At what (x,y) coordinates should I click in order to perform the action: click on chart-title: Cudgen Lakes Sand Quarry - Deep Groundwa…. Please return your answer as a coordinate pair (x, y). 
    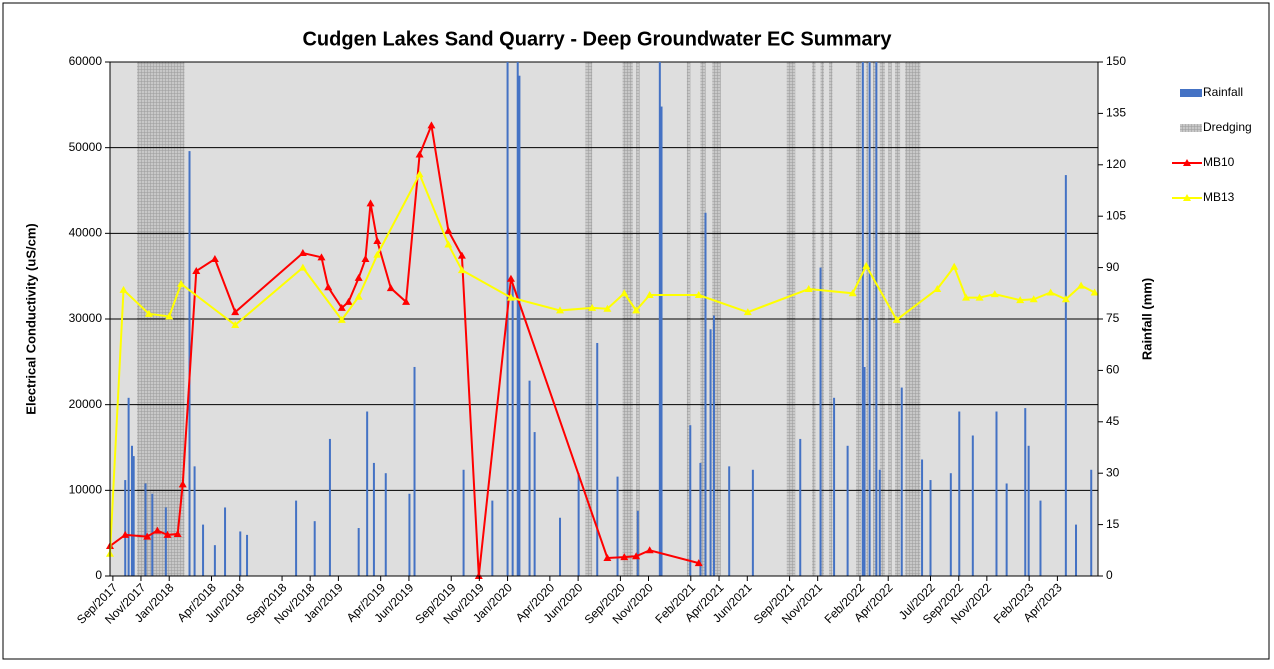
    Looking at the image, I should click on (597, 39).